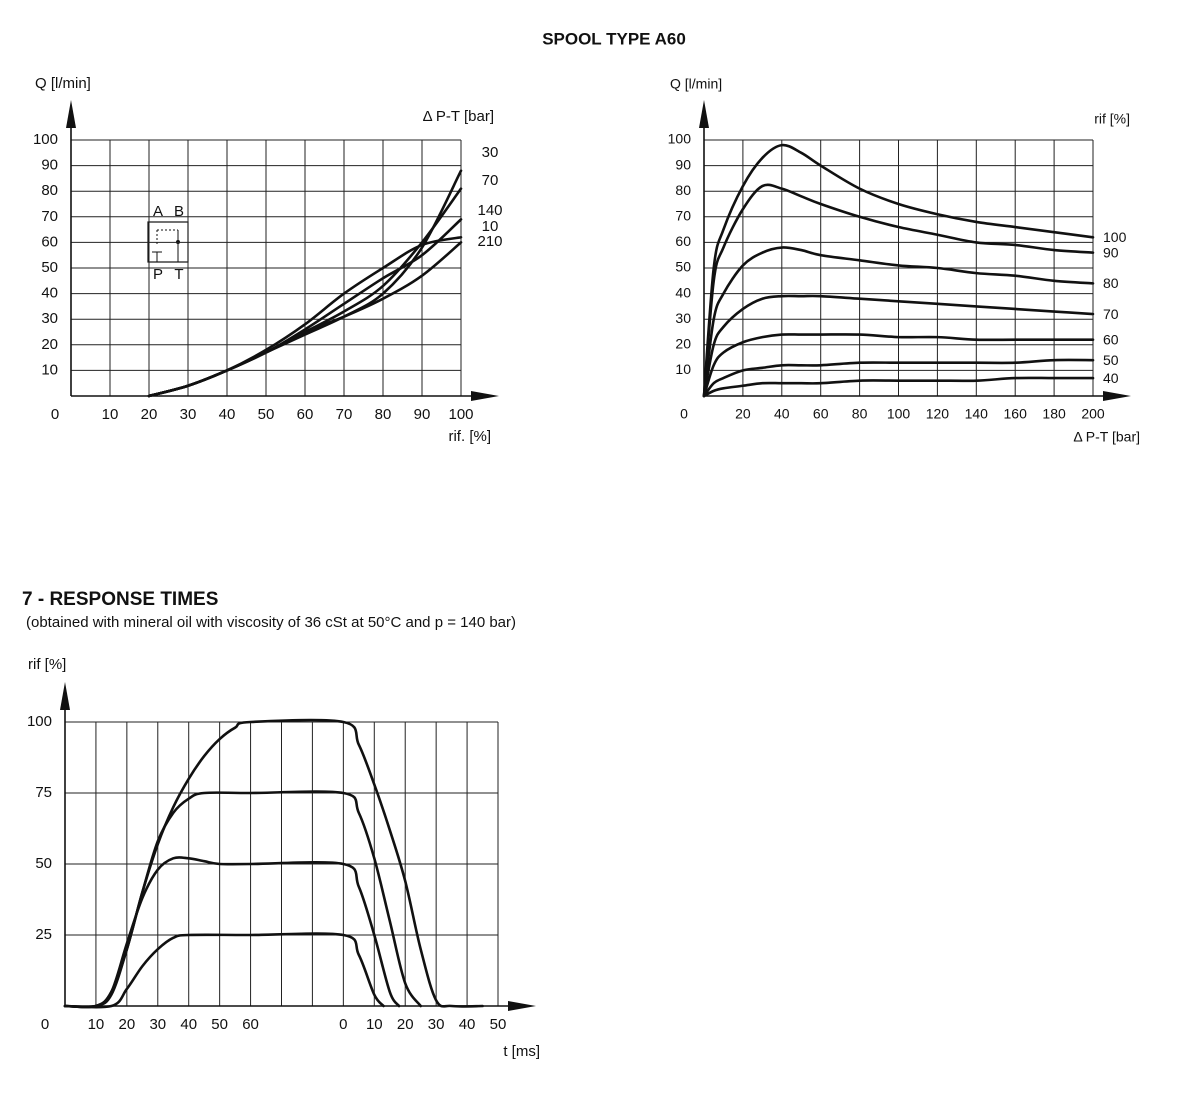 This screenshot has height=1108, width=1200. Describe the element at coordinates (489, 210) in the screenshot. I see `series-label: 140` at that location.